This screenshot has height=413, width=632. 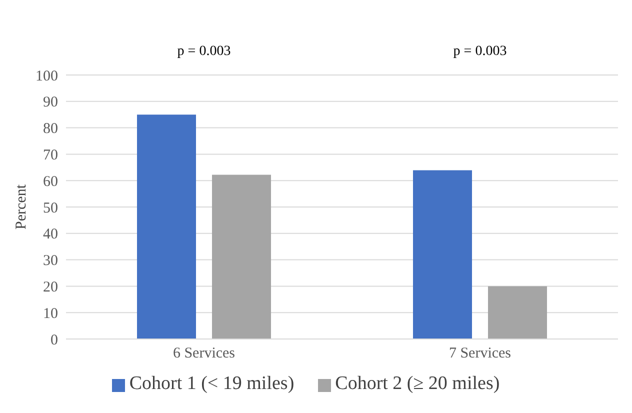 What do you see at coordinates (54, 340) in the screenshot?
I see `y-tick-label: 0` at bounding box center [54, 340].